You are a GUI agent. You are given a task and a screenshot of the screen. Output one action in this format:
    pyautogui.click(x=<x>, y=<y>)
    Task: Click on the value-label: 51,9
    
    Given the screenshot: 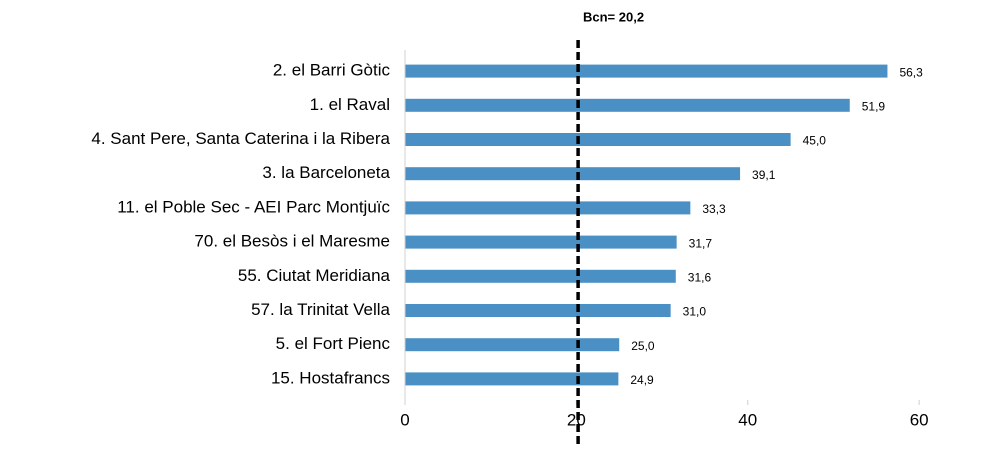 What is the action you would take?
    pyautogui.click(x=874, y=106)
    